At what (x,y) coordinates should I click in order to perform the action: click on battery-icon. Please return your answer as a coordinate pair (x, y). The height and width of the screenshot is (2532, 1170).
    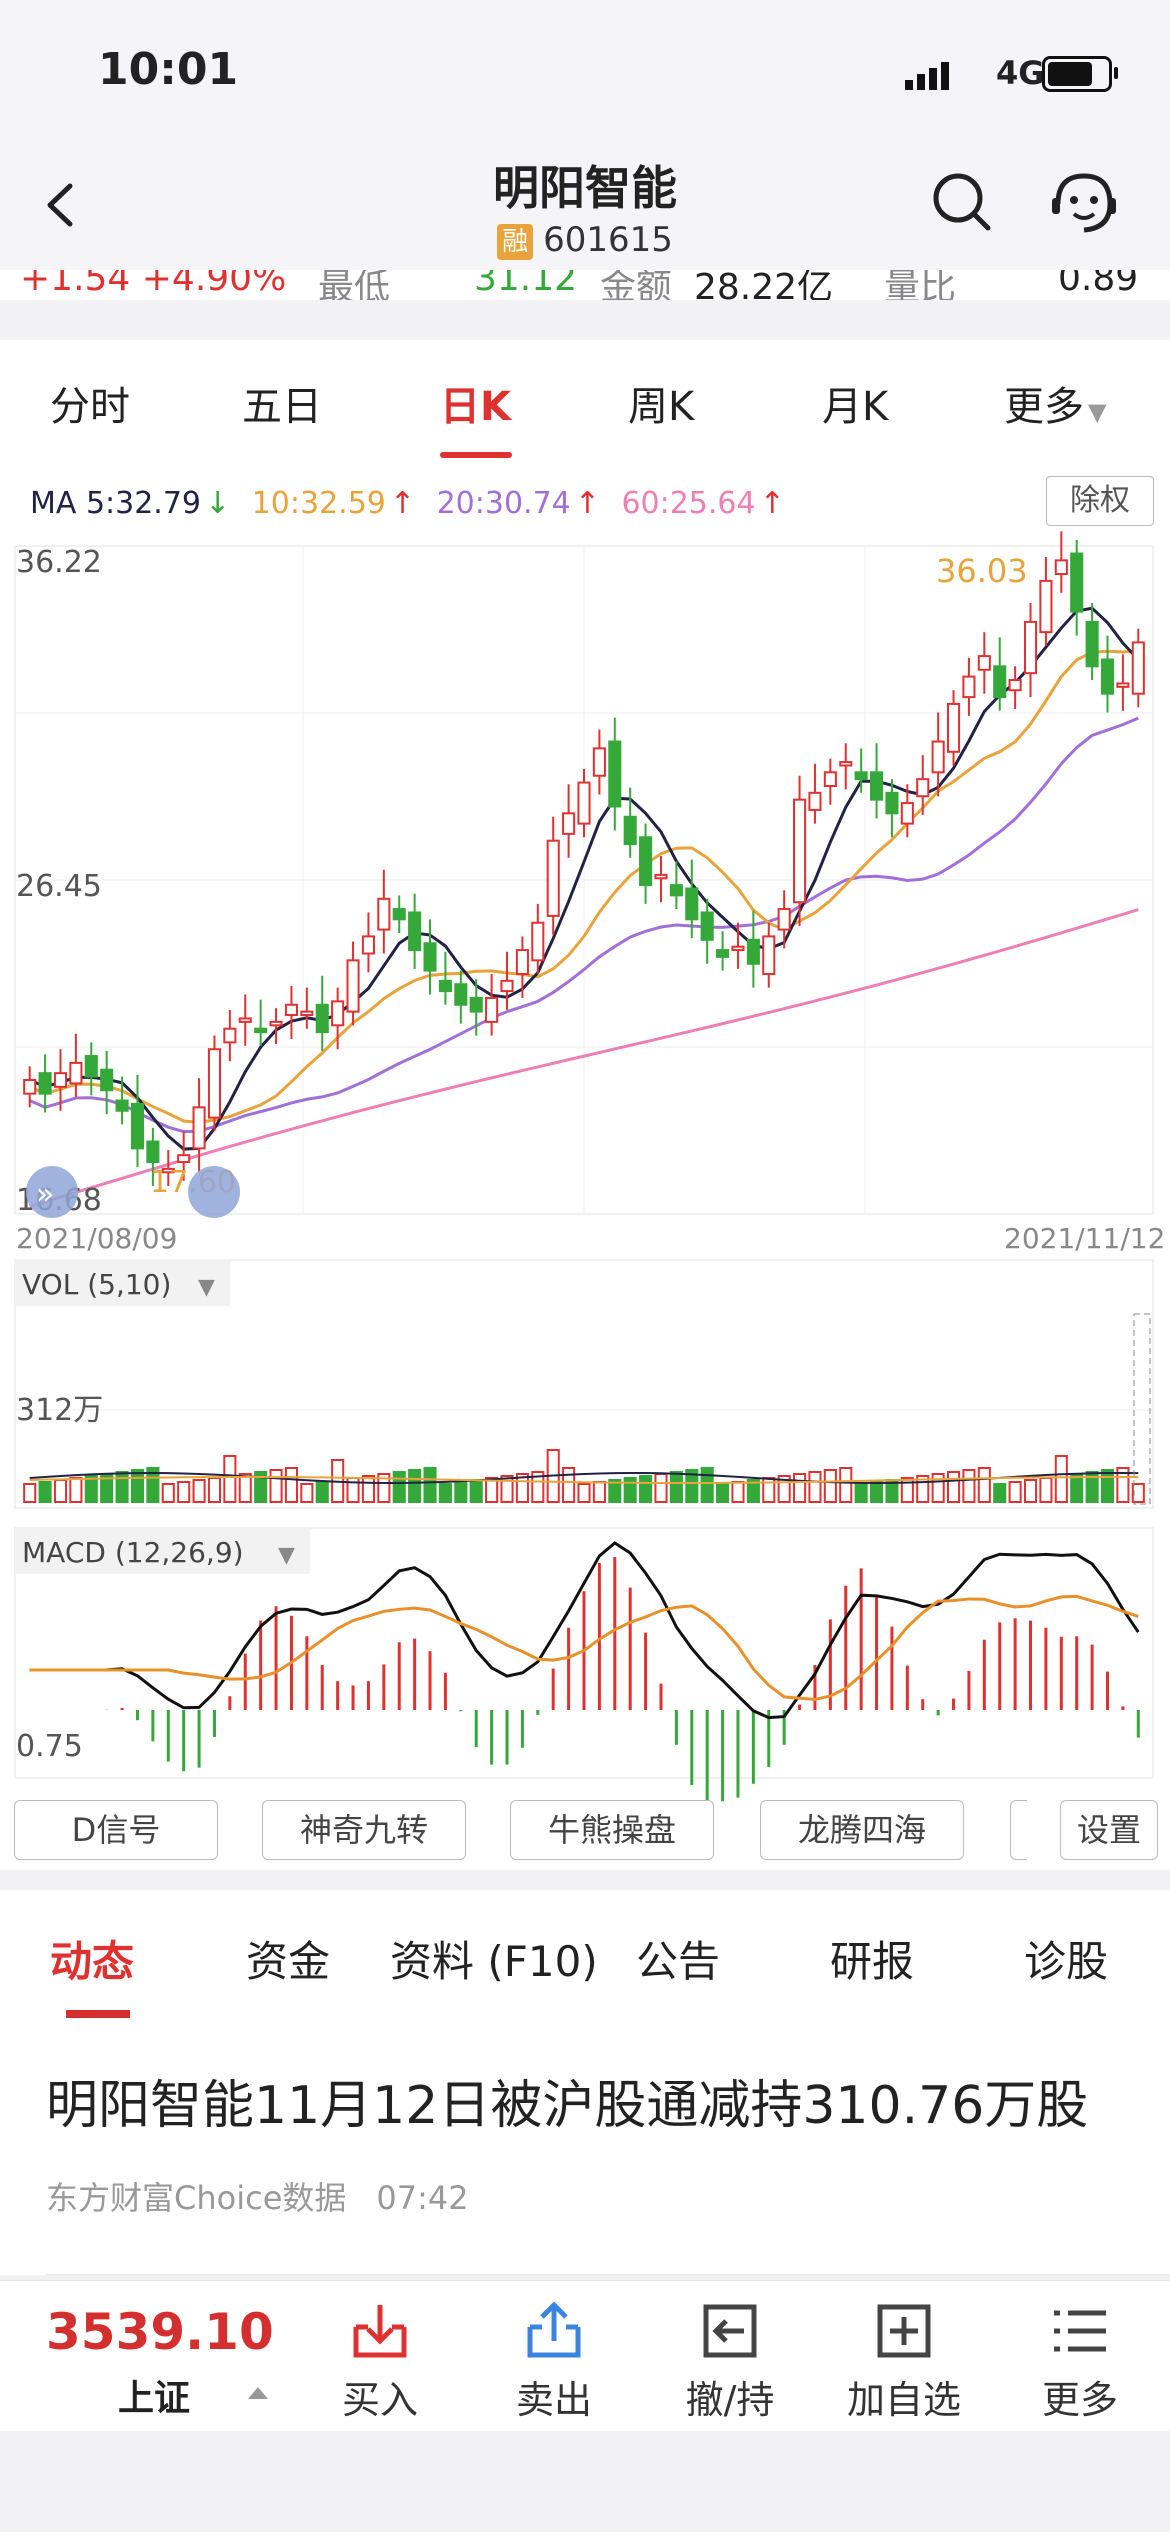
    Looking at the image, I should click on (1080, 74).